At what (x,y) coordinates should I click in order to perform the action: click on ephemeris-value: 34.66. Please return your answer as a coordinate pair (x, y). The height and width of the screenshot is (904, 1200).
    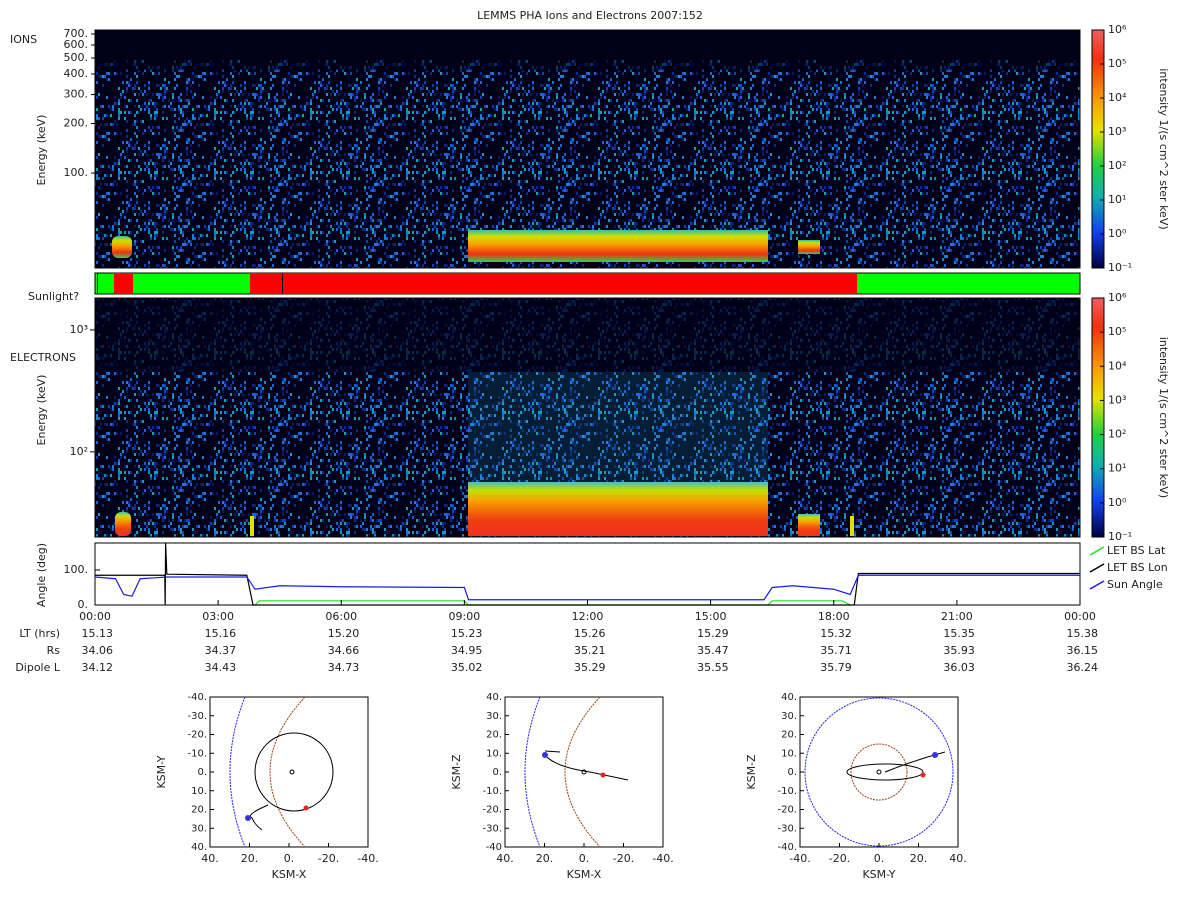
    Looking at the image, I should click on (344, 650).